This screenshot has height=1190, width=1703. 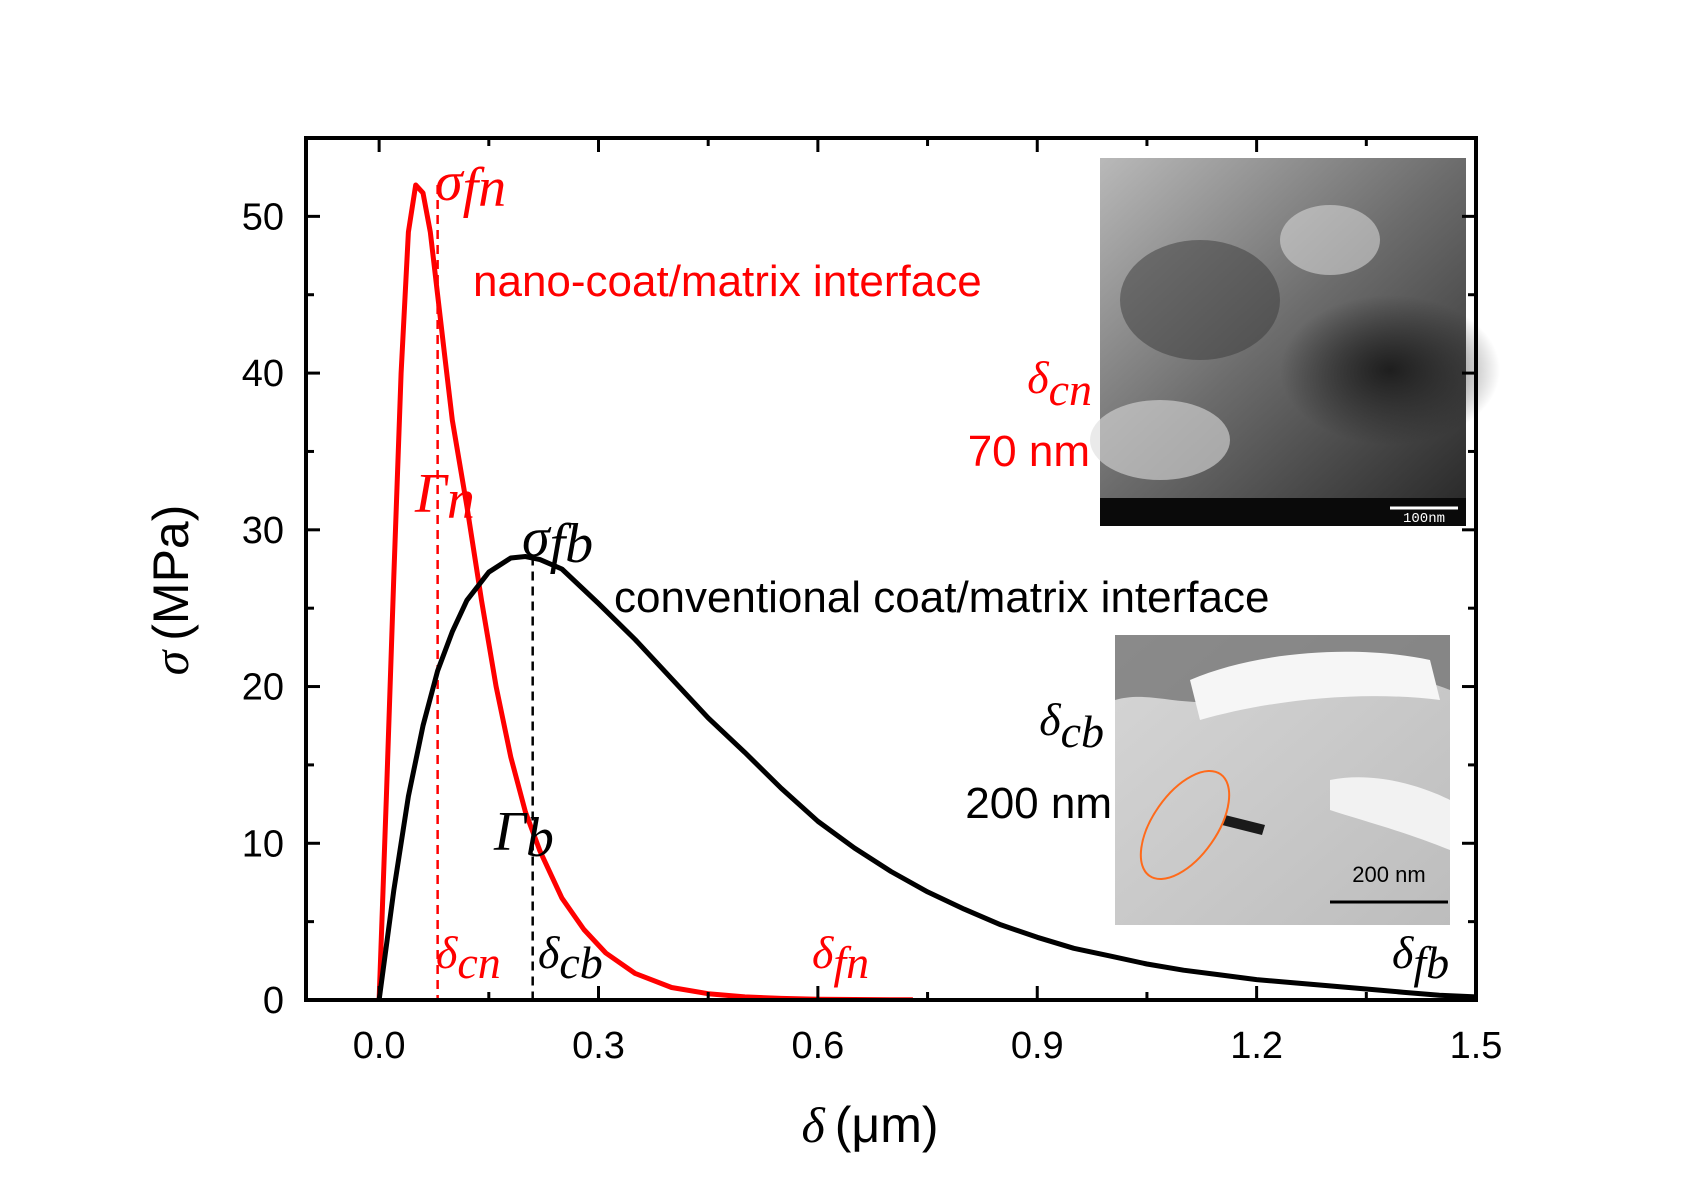 What do you see at coordinates (468, 957) in the screenshot?
I see `delta-cn-label: δcn` at bounding box center [468, 957].